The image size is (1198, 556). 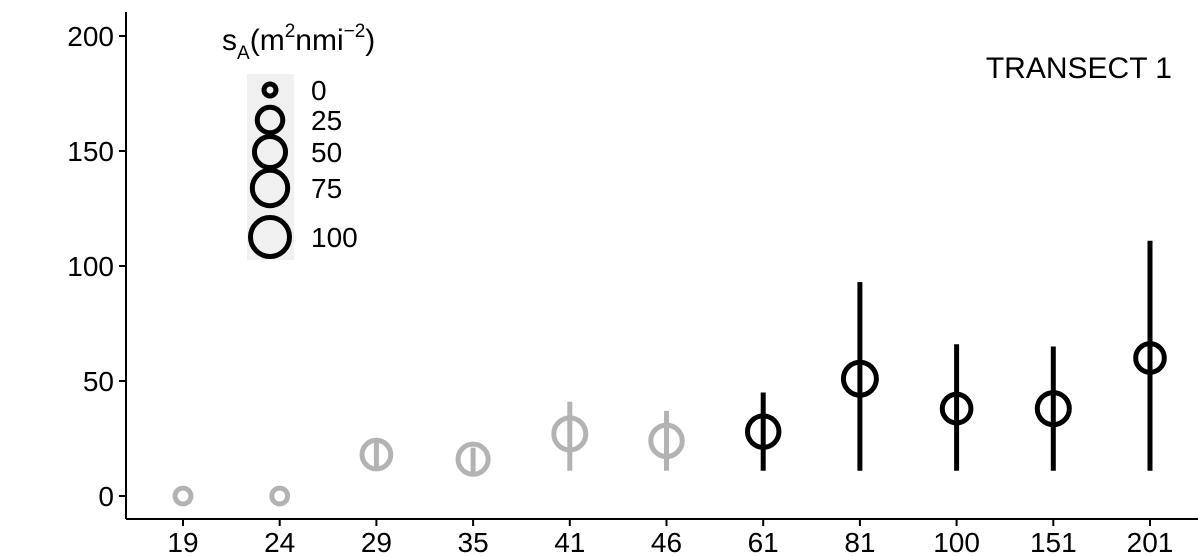 I want to click on x-tick-label: 24, so click(x=279, y=541).